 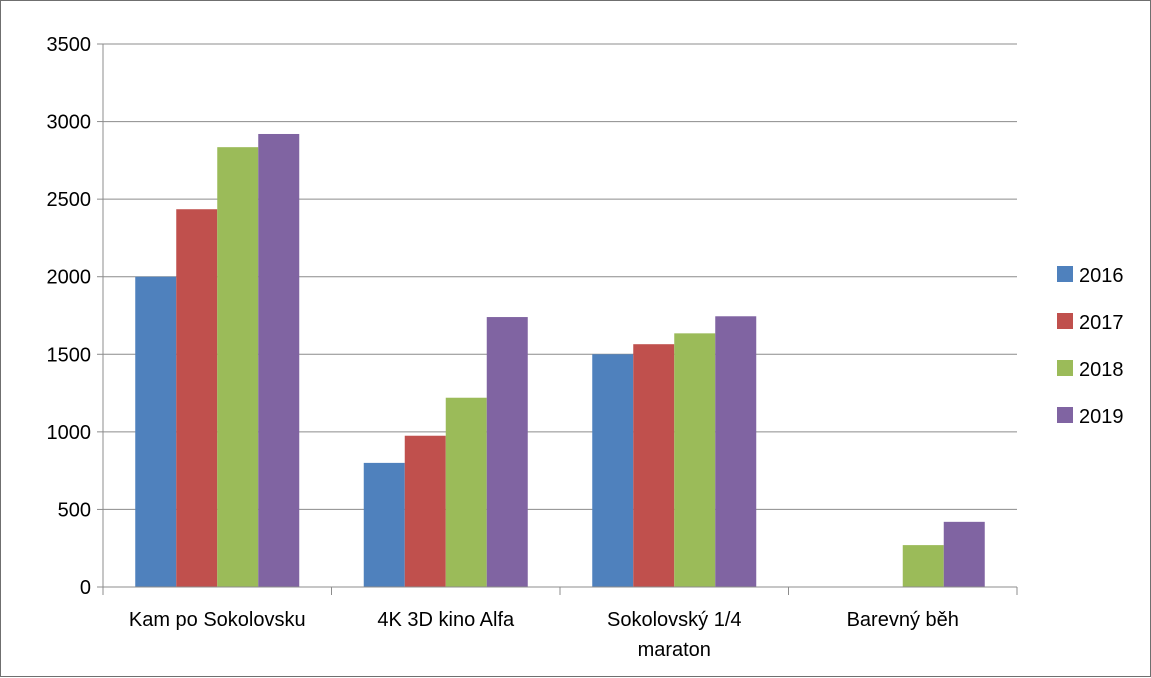 I want to click on y-tick-label: 500, so click(x=74, y=510).